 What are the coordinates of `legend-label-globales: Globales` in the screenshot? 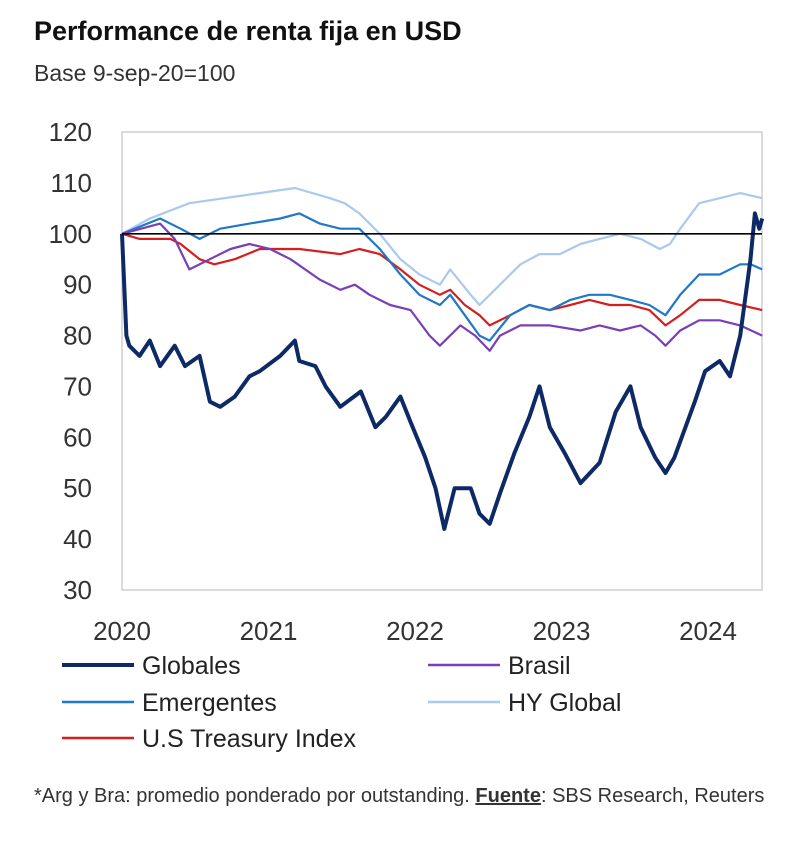 It's located at (191, 666).